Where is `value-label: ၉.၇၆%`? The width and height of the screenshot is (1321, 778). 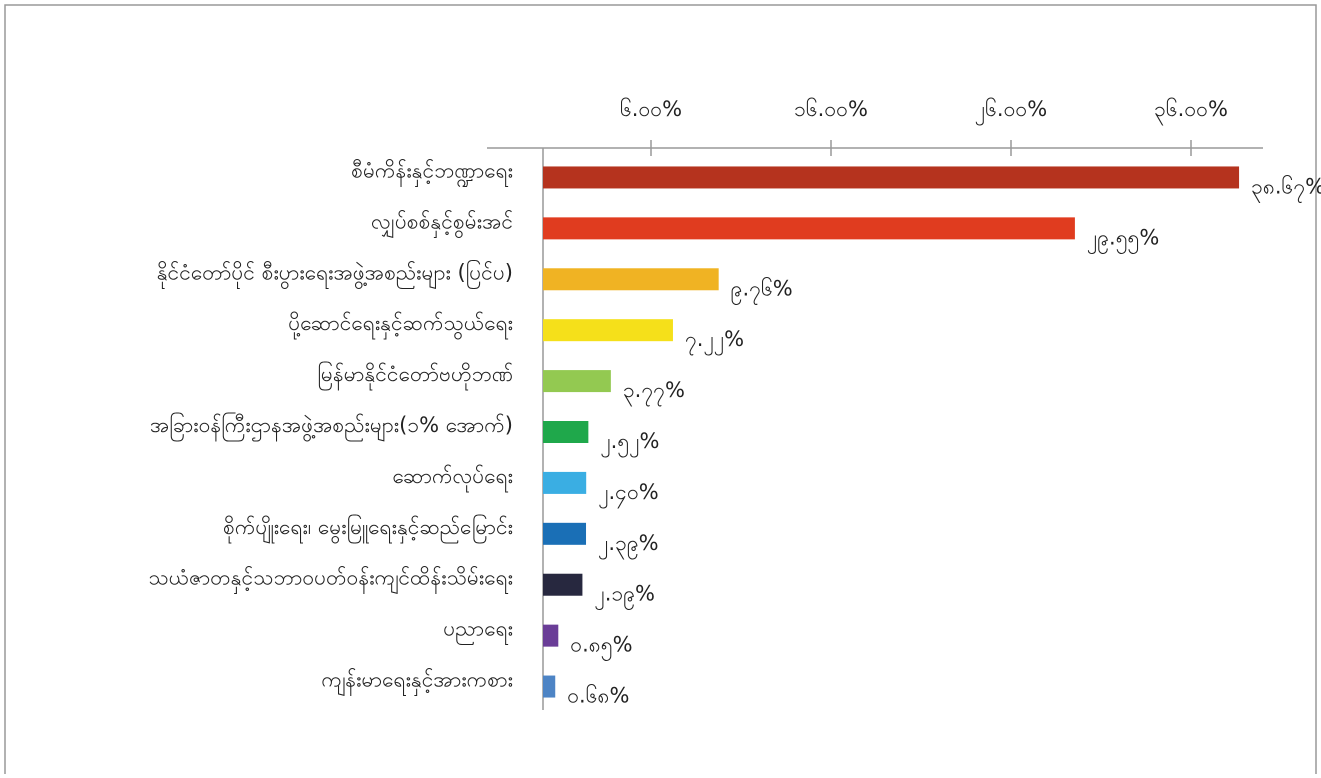 value-label: ၉.၇၆% is located at coordinates (762, 290).